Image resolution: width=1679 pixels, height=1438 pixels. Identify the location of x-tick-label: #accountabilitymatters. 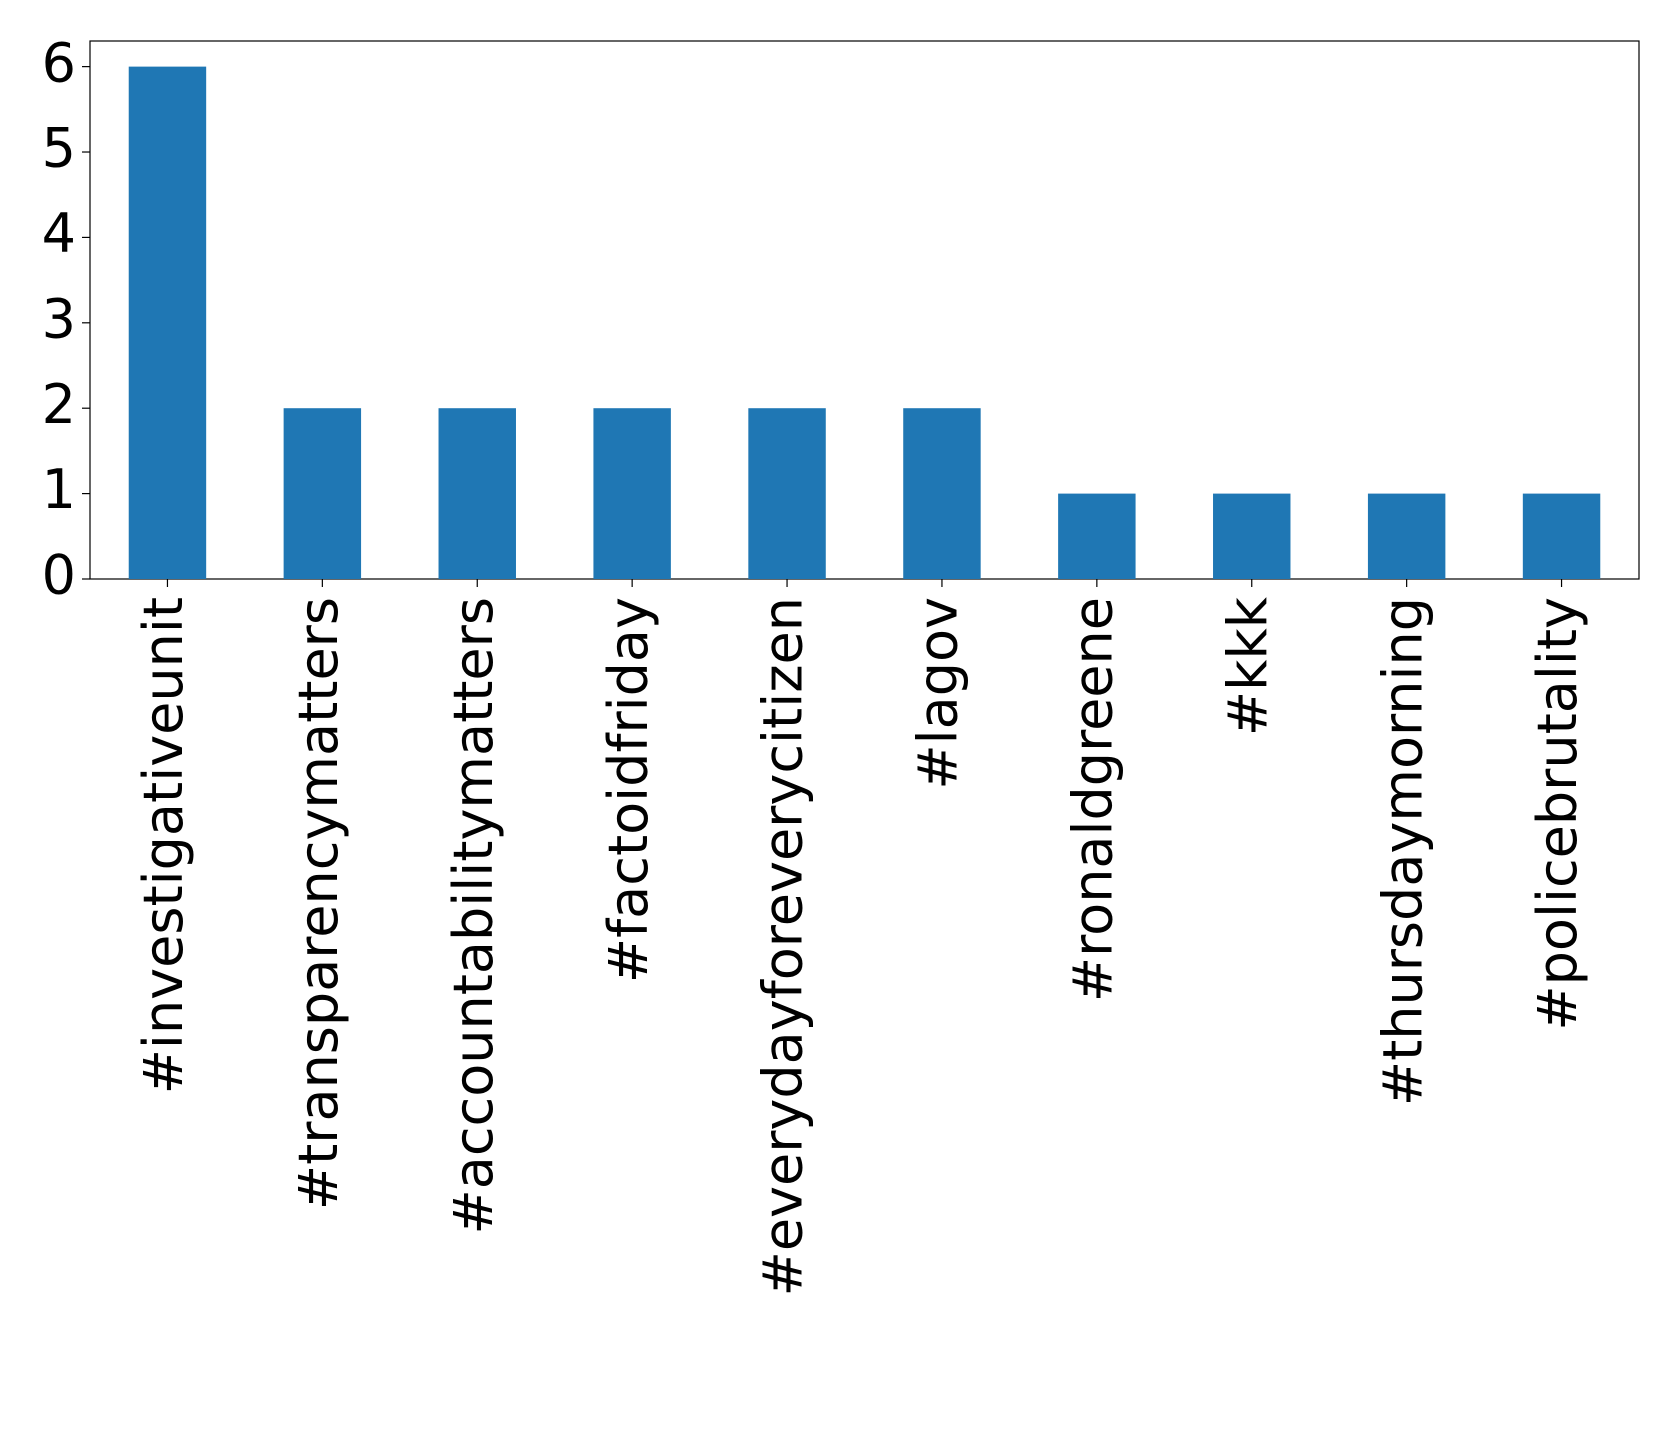
(473, 915).